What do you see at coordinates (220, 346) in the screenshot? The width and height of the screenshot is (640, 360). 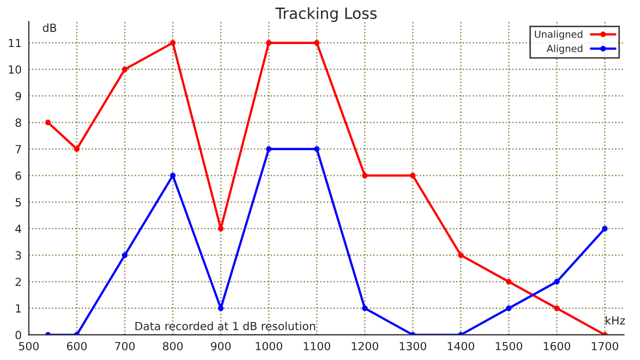 I see `x-tick-label: 900` at bounding box center [220, 346].